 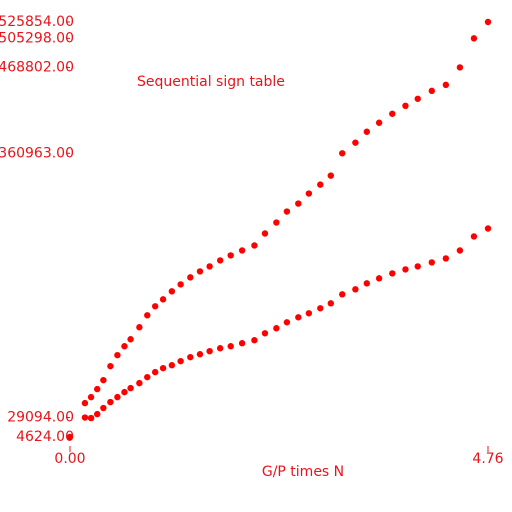 What do you see at coordinates (211, 82) in the screenshot?
I see `chart-title: Sequential sign table` at bounding box center [211, 82].